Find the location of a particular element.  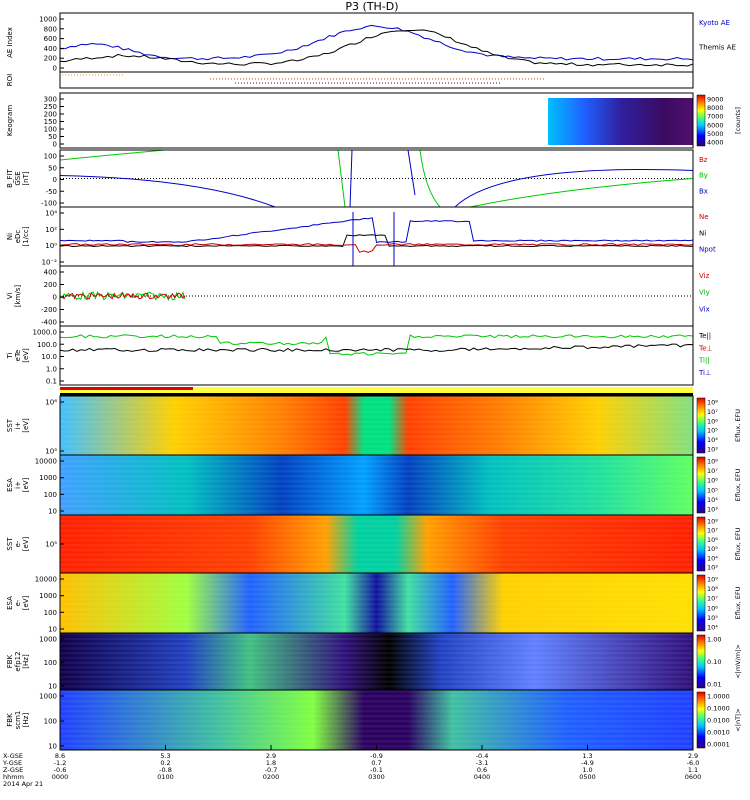

ephemeris-y-gse: -4.9 is located at coordinates (587, 763).